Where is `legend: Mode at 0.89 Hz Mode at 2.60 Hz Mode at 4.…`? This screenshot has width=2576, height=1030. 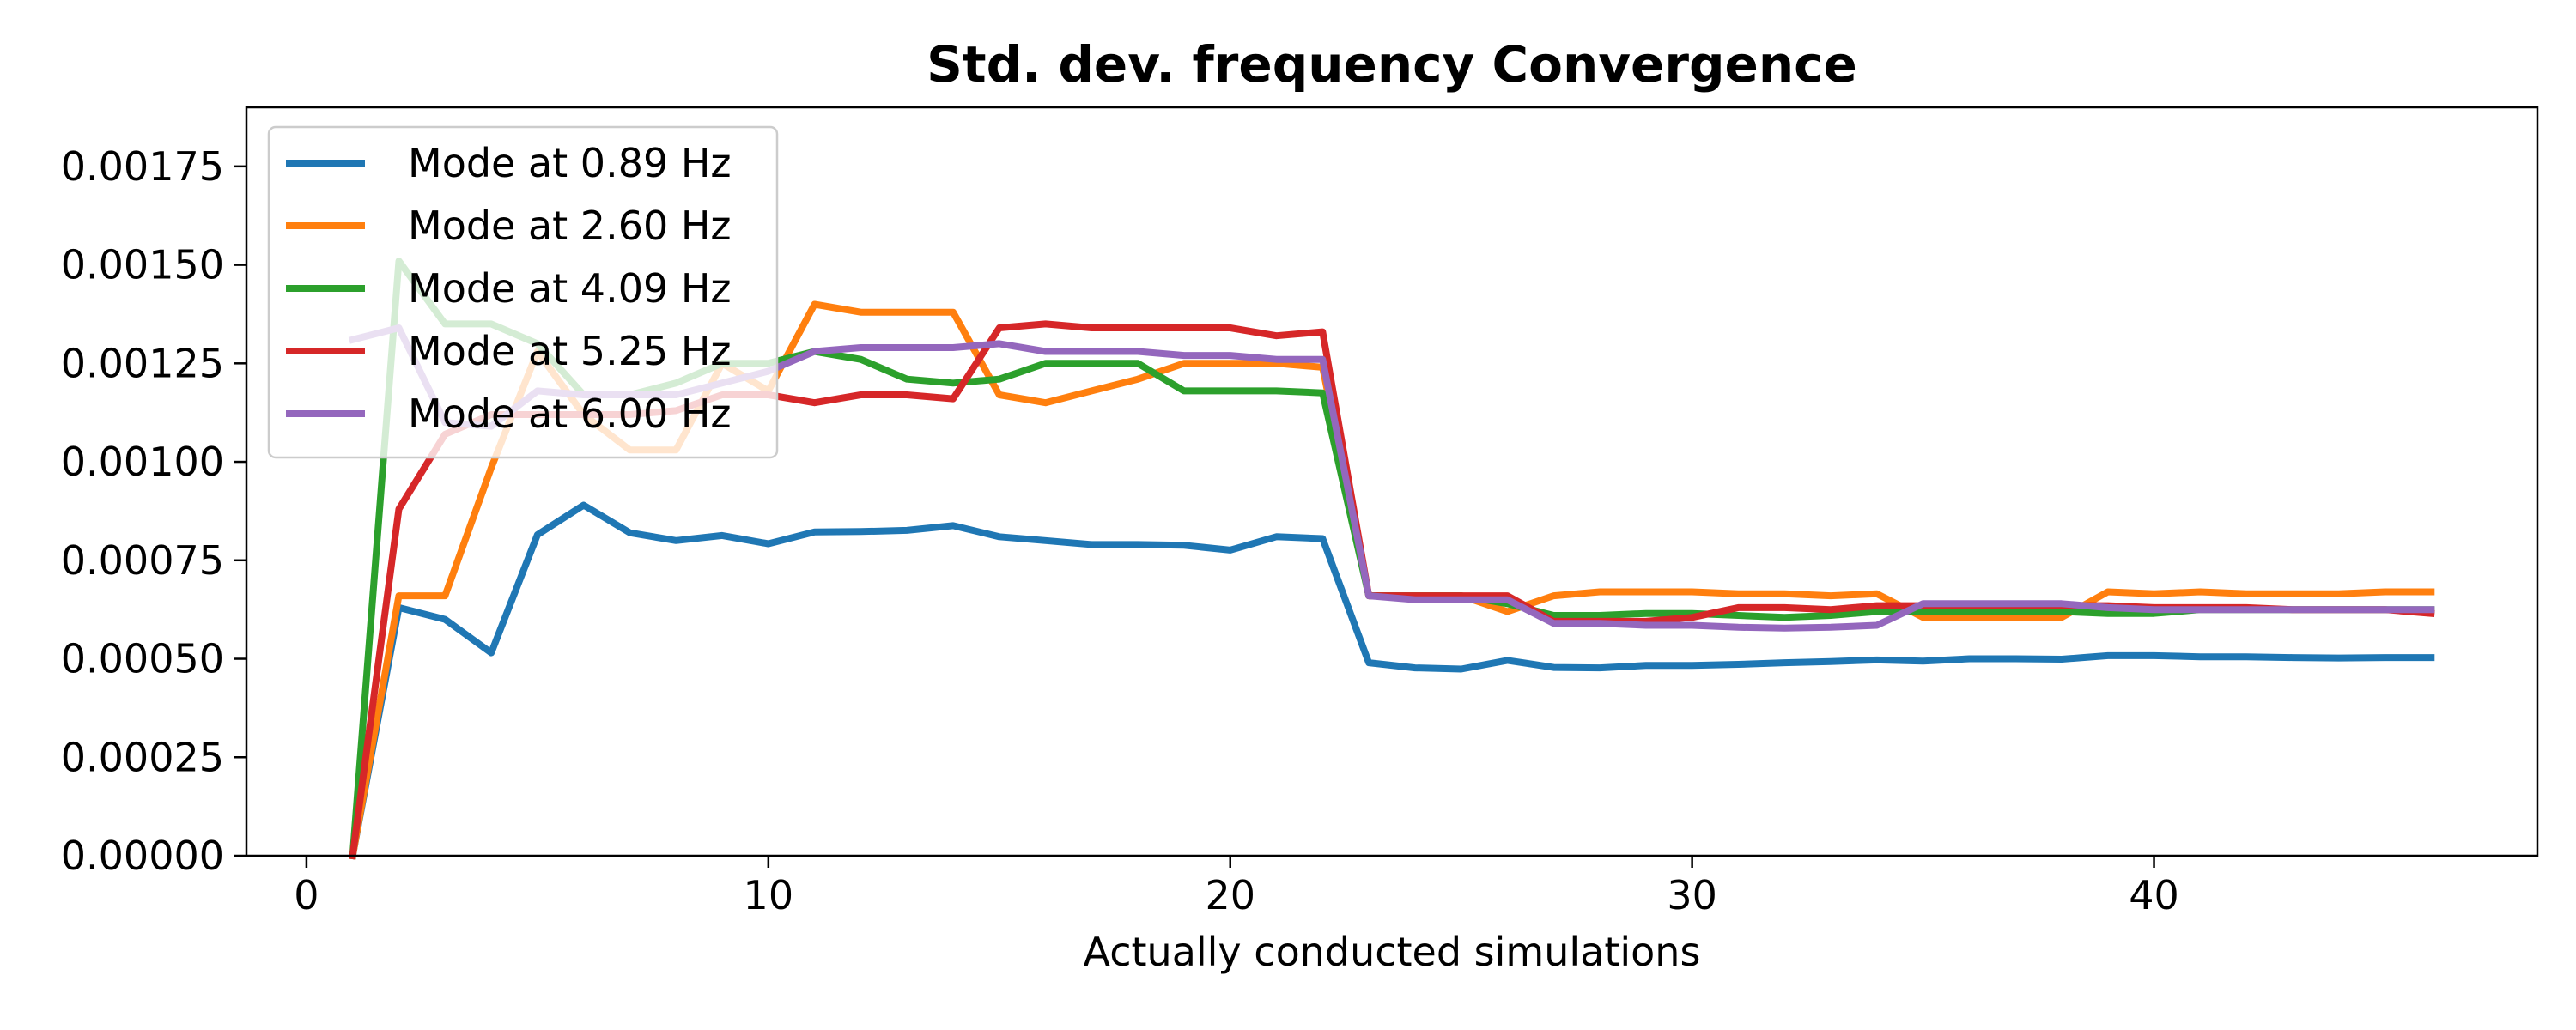 legend: Mode at 0.89 Hz Mode at 2.60 Hz Mode at 4.… is located at coordinates (523, 292).